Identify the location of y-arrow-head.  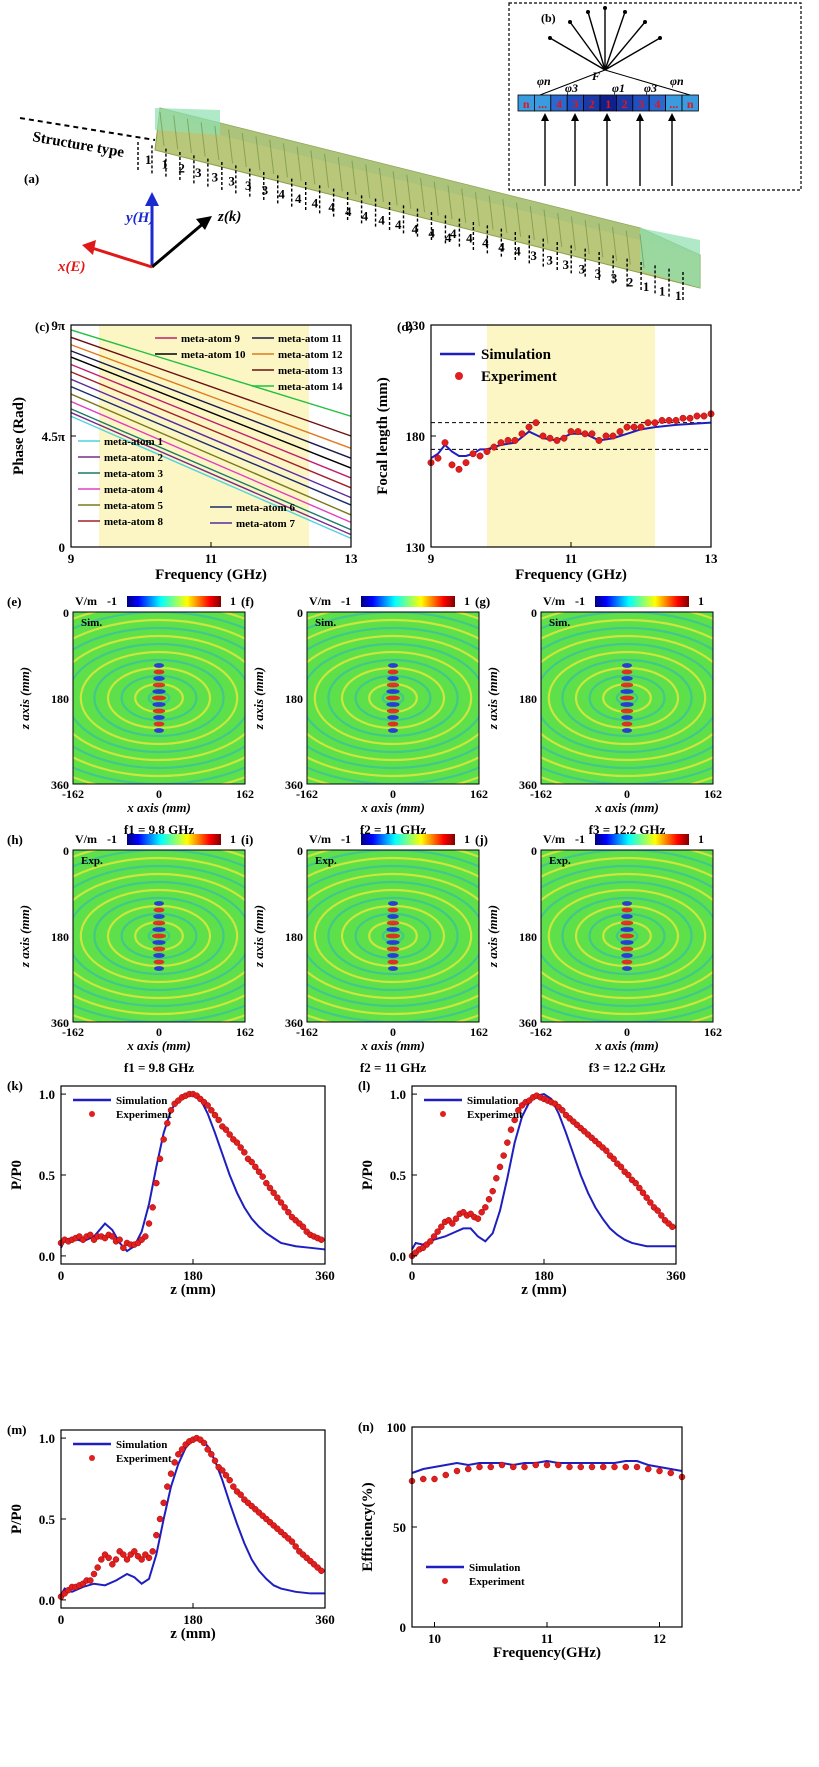
(152, 199).